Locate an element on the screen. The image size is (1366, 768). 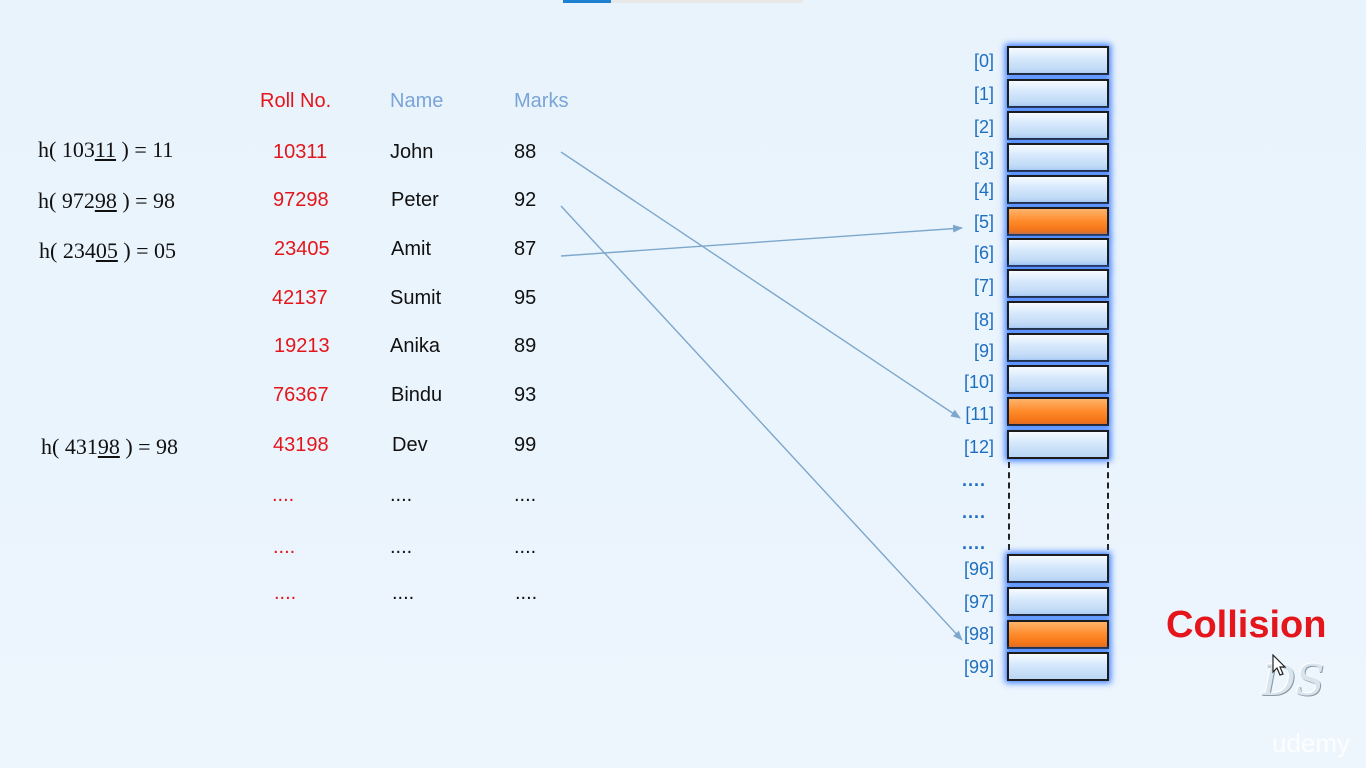
row-name: Sumit is located at coordinates (416, 298).